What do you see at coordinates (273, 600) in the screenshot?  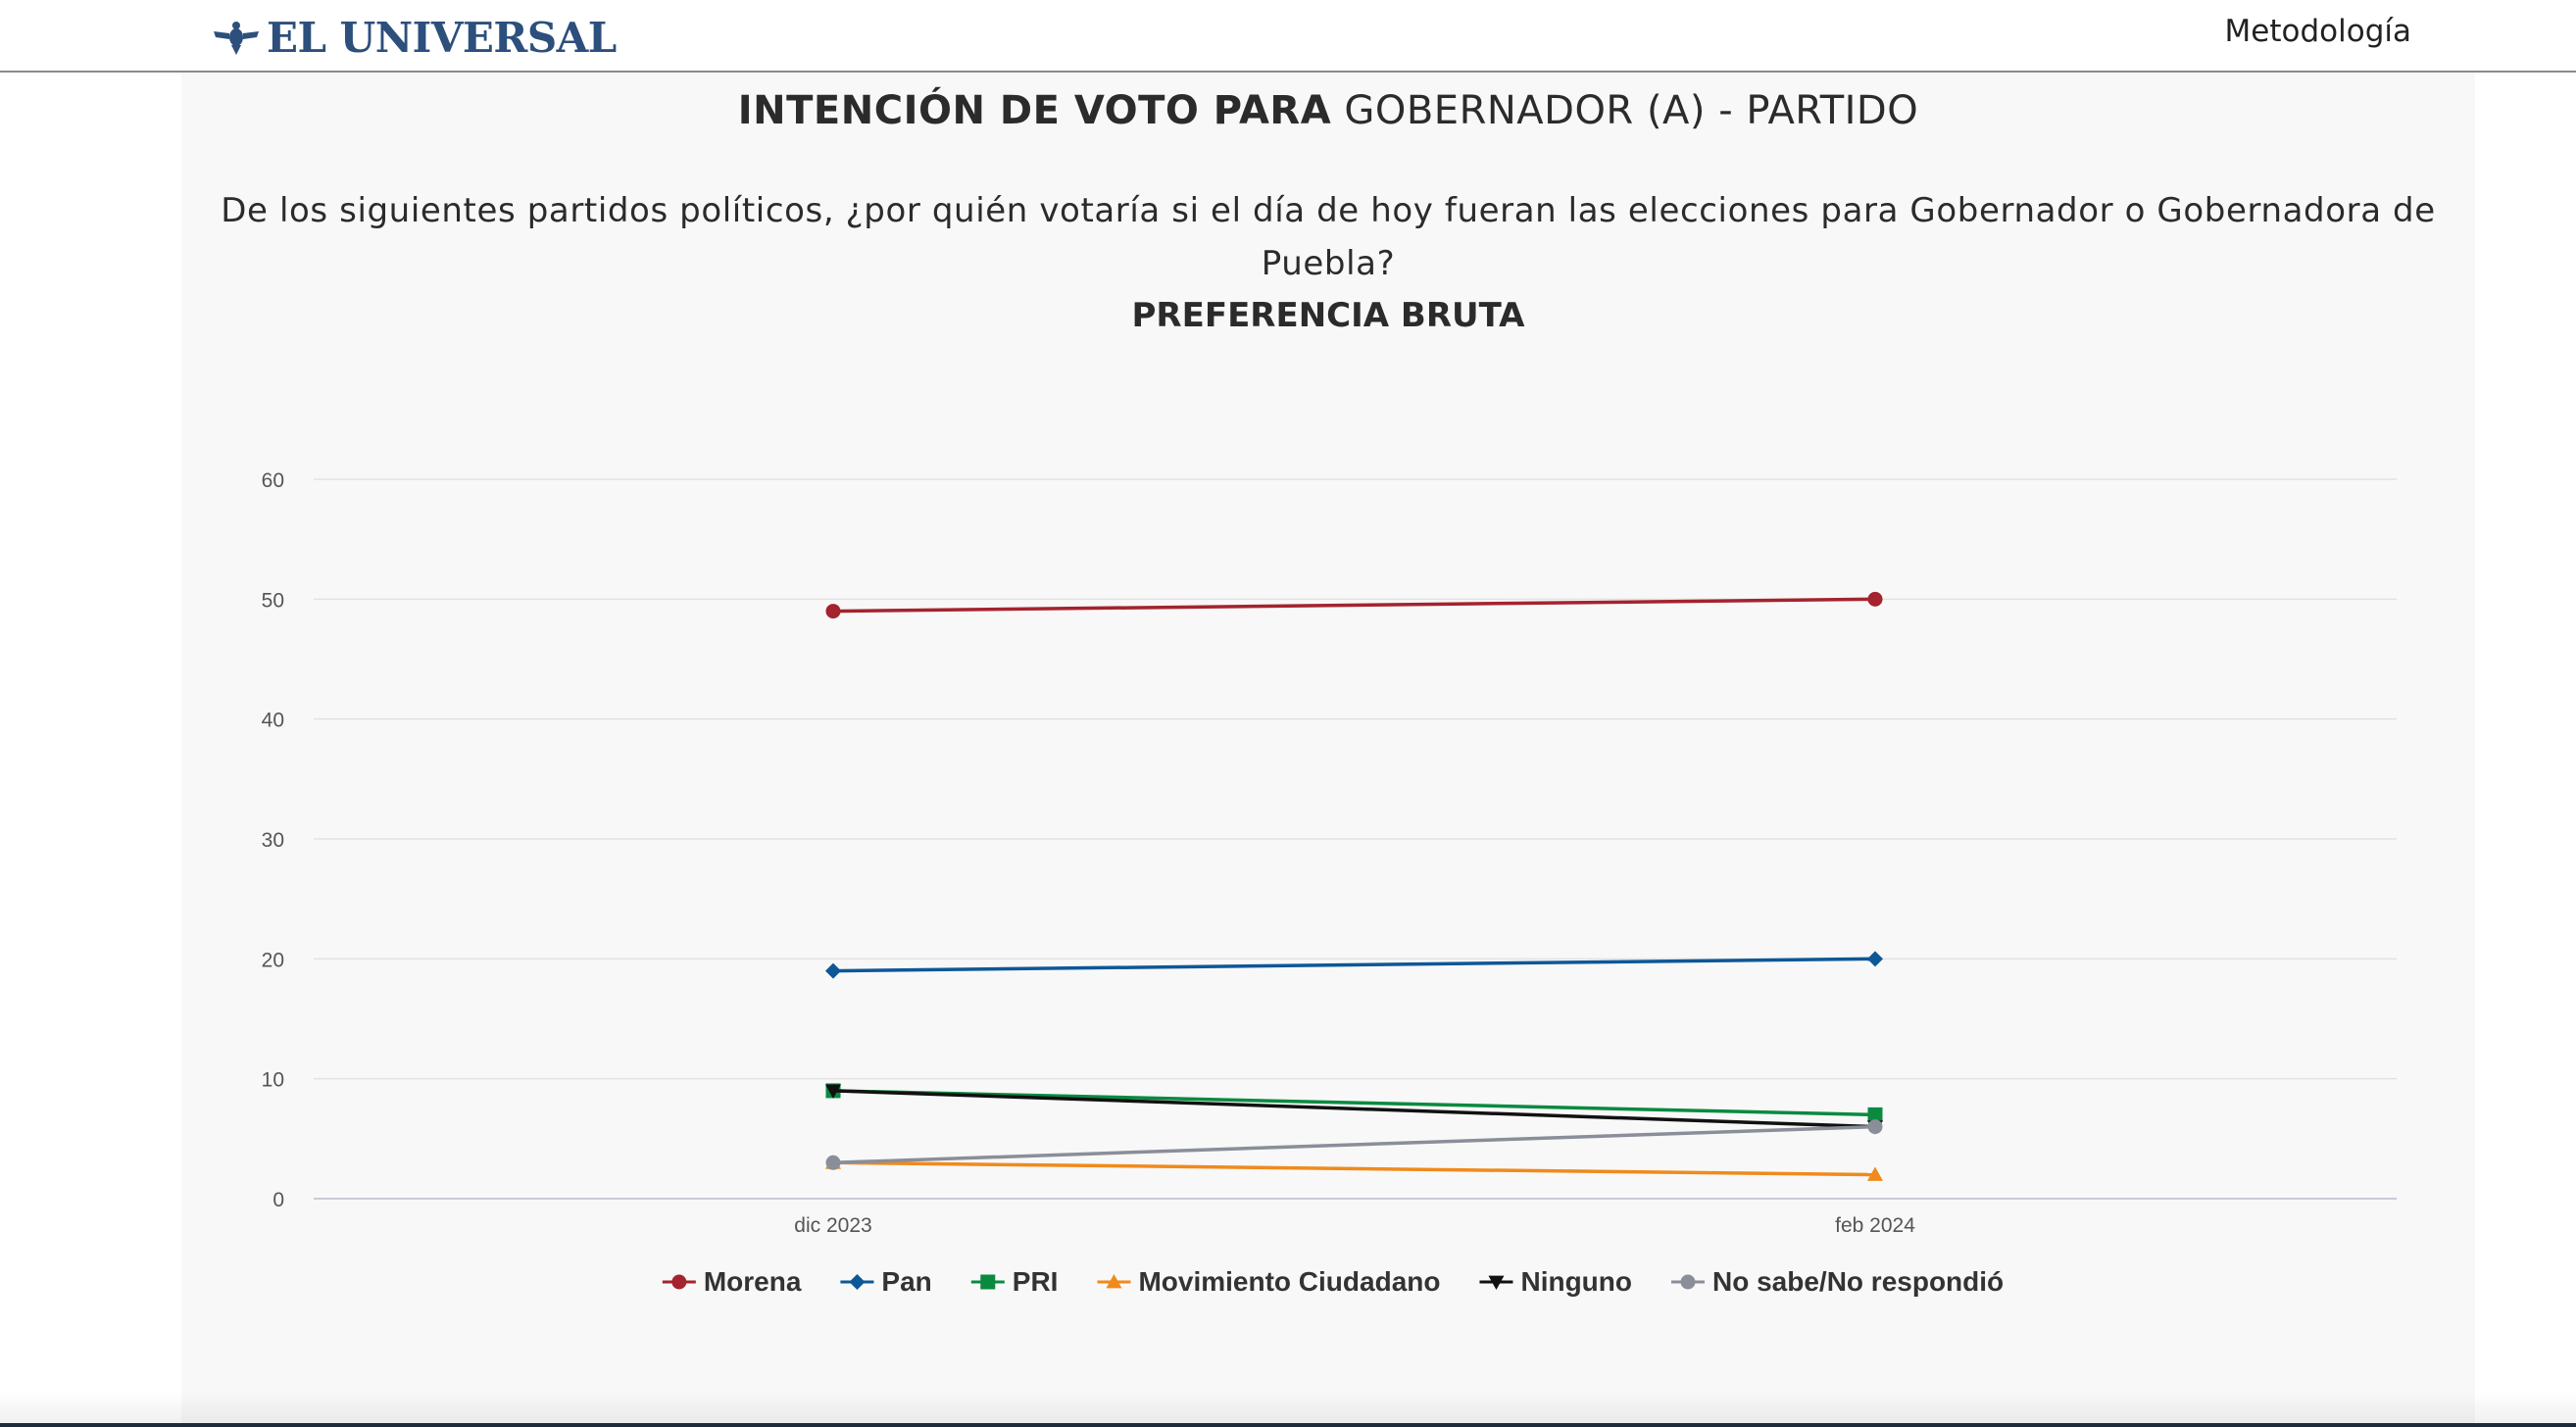 I see `y-tick-label-50: 50` at bounding box center [273, 600].